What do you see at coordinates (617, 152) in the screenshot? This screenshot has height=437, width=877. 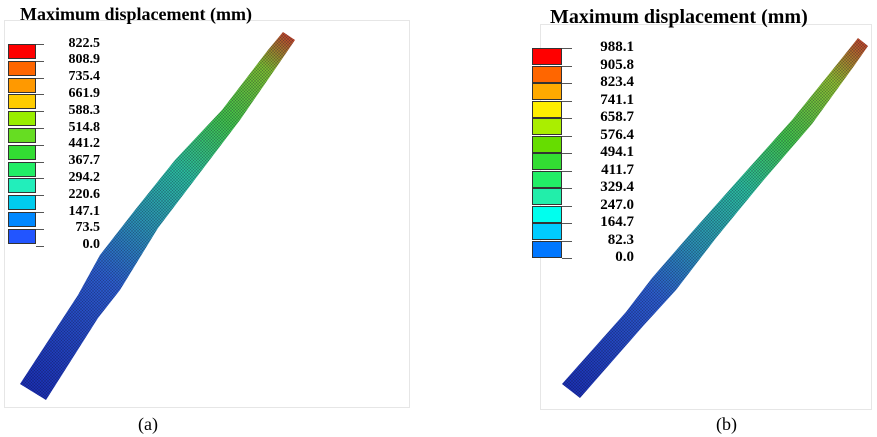 I see `legend-label: 494.1` at bounding box center [617, 152].